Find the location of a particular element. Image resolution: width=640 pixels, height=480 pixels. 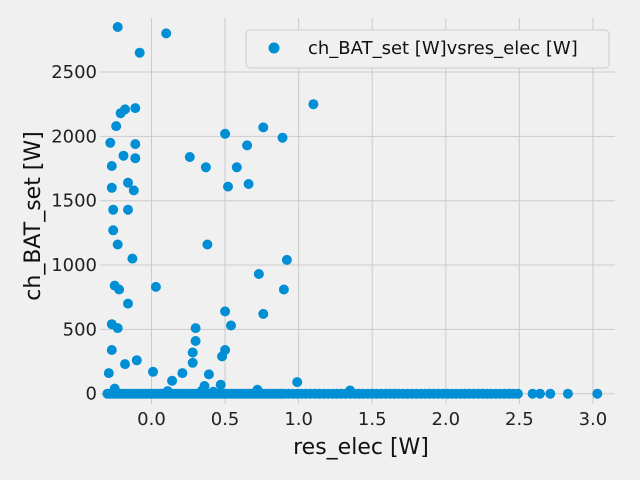

x-tick-label: 0.0 is located at coordinates (151, 419).